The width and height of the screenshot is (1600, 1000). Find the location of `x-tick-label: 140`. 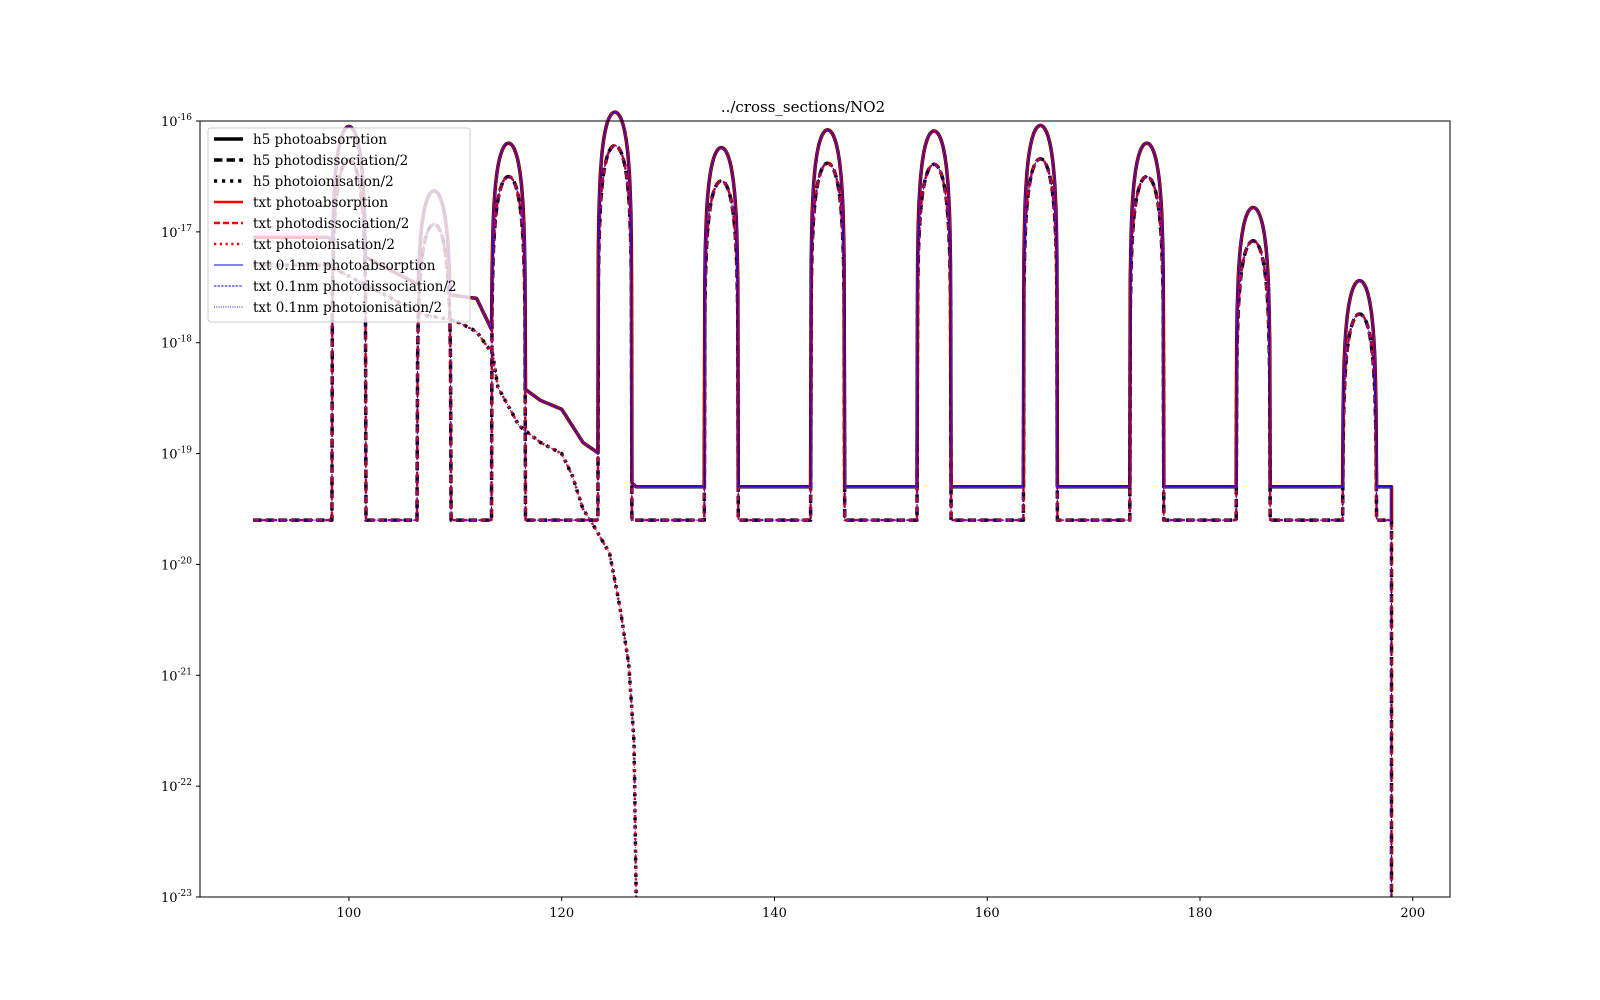

x-tick-label: 140 is located at coordinates (774, 913).